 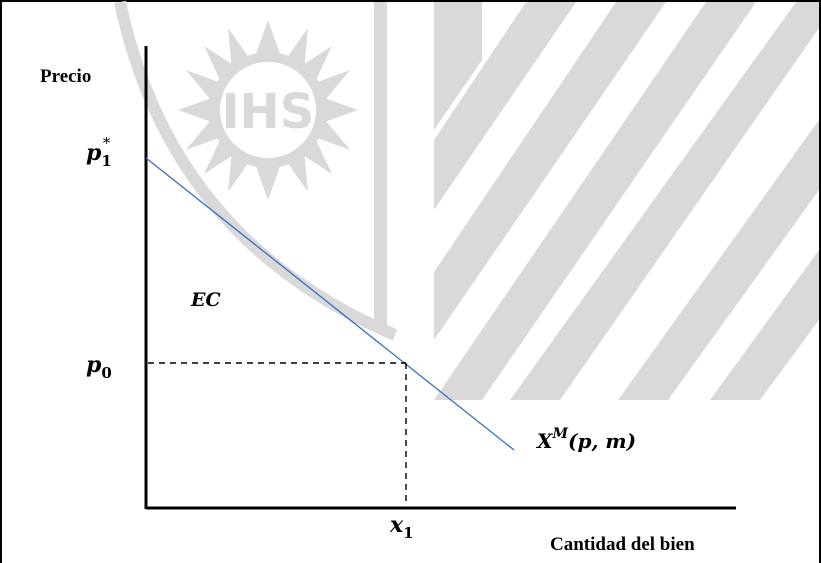 I want to click on quantity-label: x1, so click(x=401, y=527).